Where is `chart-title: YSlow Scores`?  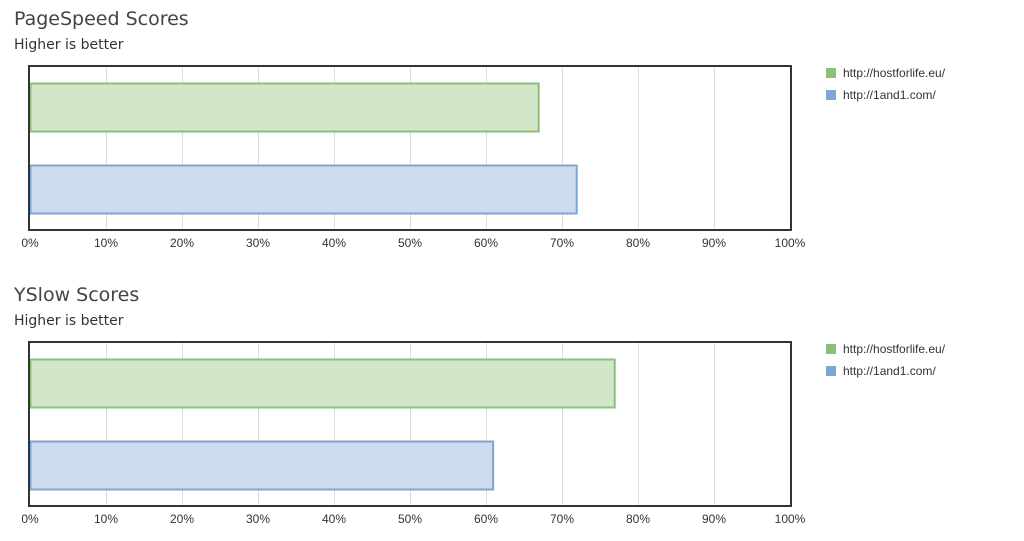
chart-title: YSlow Scores is located at coordinates (77, 295).